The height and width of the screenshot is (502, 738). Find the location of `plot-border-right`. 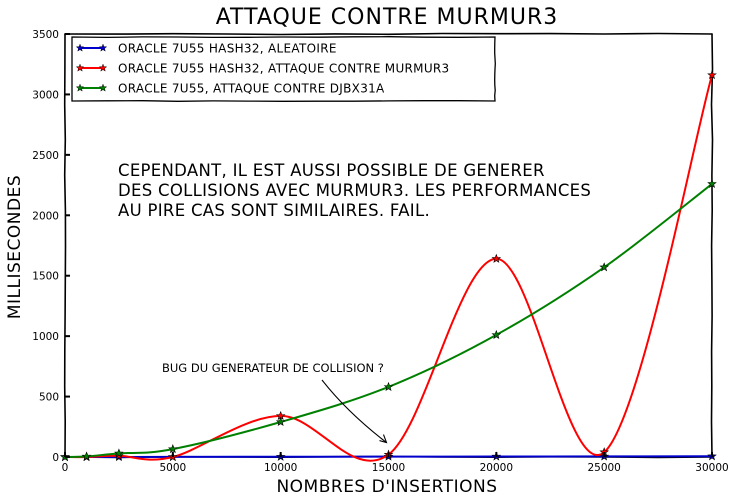

plot-border-right is located at coordinates (712, 245).